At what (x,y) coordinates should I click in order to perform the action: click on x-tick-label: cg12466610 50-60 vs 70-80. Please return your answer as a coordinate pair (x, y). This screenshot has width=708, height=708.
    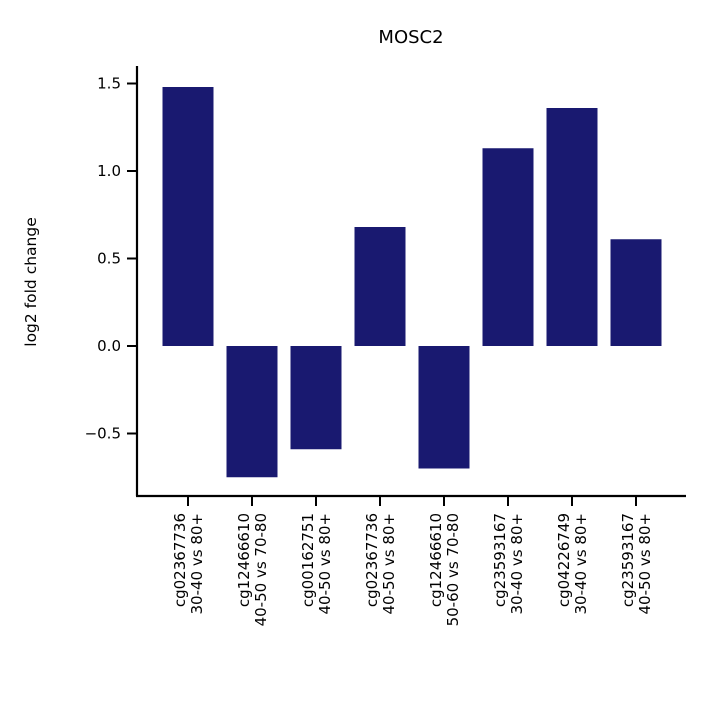
    Looking at the image, I should click on (444, 569).